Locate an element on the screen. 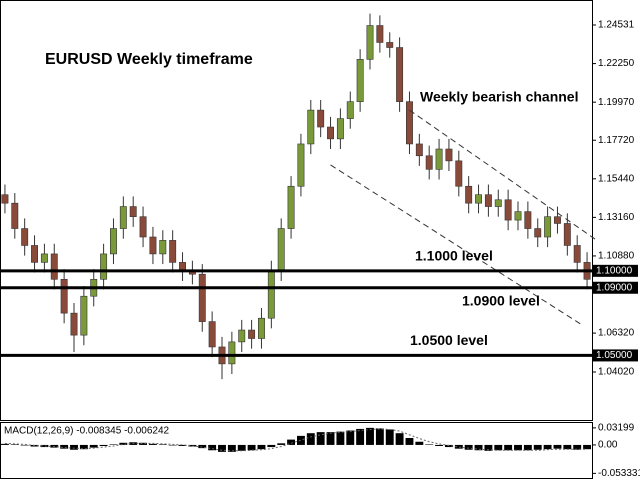 The height and width of the screenshot is (480, 640). level-text: 1.0900 level is located at coordinates (501, 300).